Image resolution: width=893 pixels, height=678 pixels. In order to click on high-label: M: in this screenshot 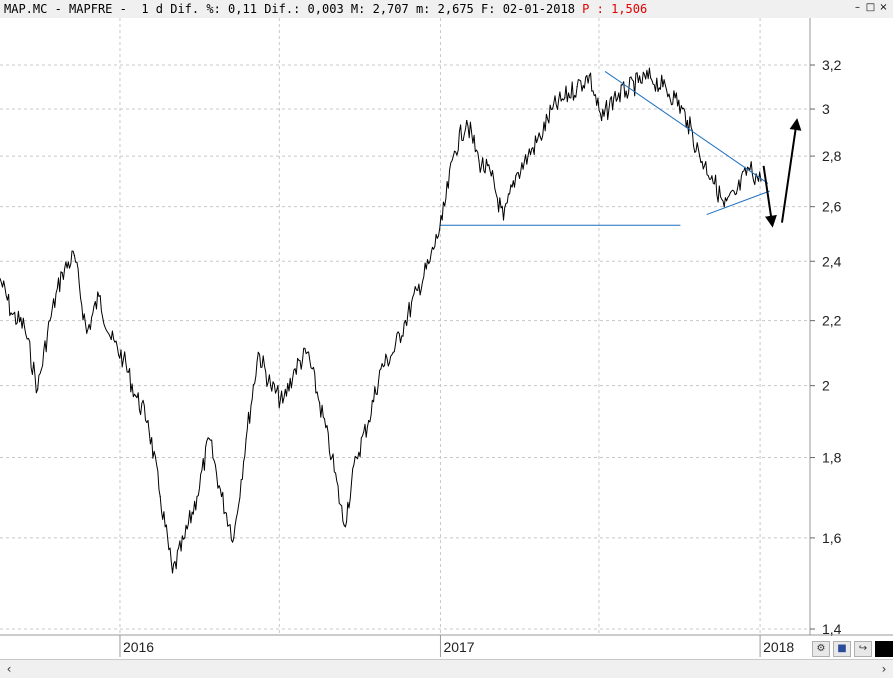, I will do `click(358, 9)`.